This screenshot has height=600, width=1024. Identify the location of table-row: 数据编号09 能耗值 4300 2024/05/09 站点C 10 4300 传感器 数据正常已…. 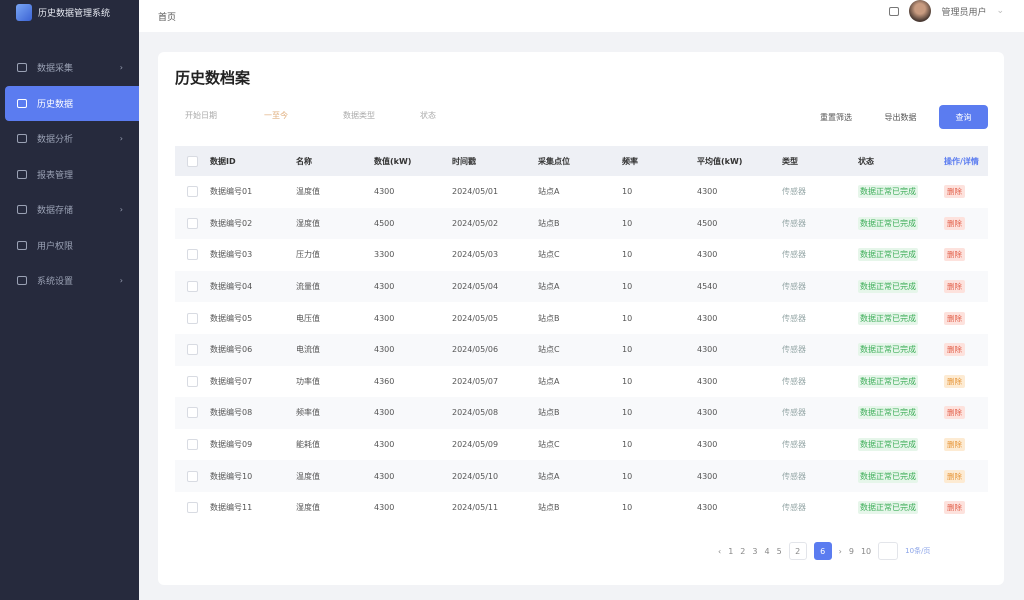
(581, 445).